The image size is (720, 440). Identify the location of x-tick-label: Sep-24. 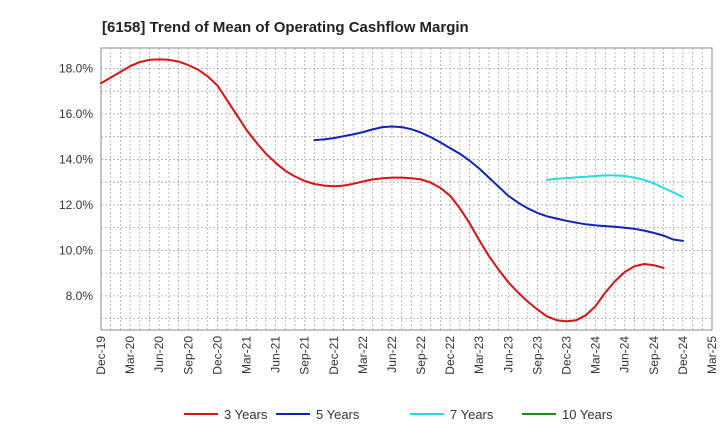
(654, 355).